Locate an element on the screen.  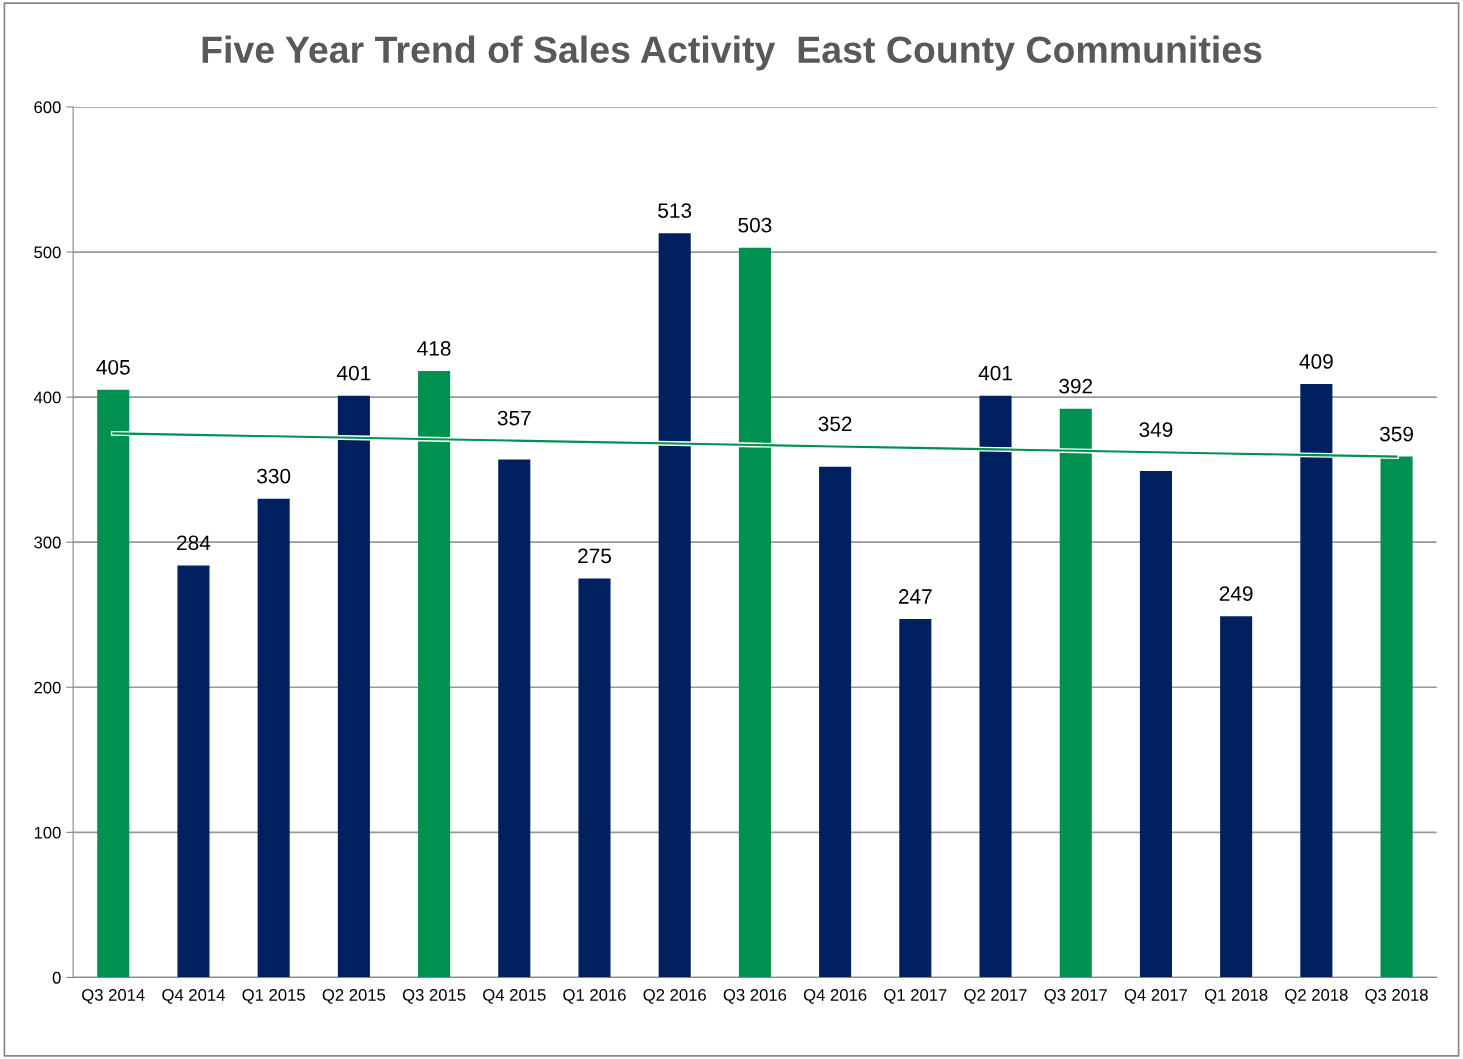
chart-title: Five Year Trend of Sales Activity East County Communities is located at coordinates (732, 53).